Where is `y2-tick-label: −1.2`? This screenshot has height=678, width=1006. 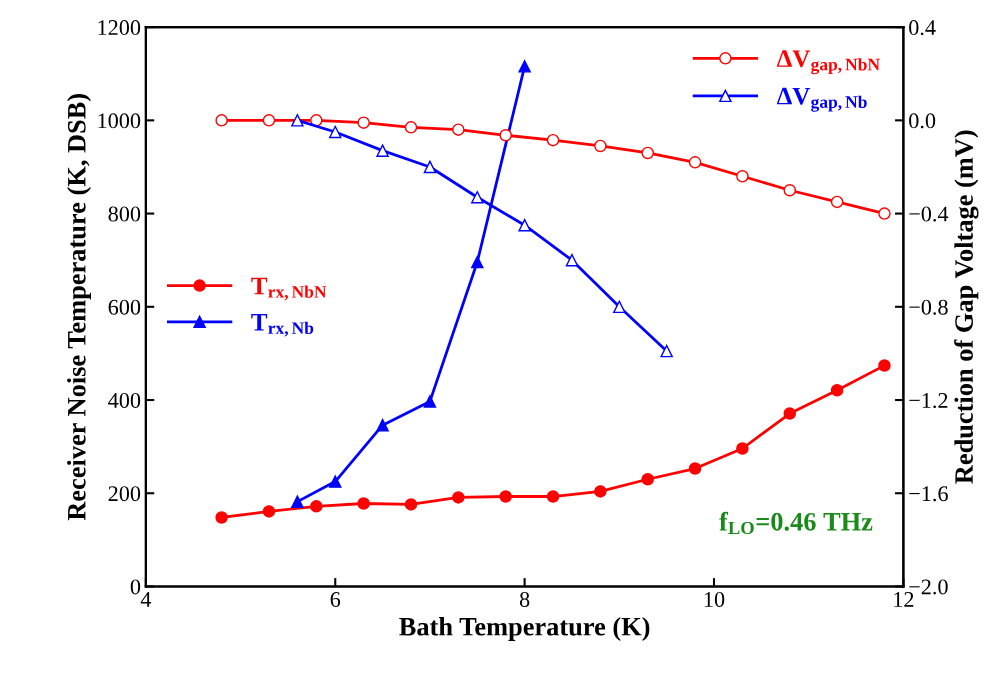
y2-tick-label: −1.2 is located at coordinates (928, 401).